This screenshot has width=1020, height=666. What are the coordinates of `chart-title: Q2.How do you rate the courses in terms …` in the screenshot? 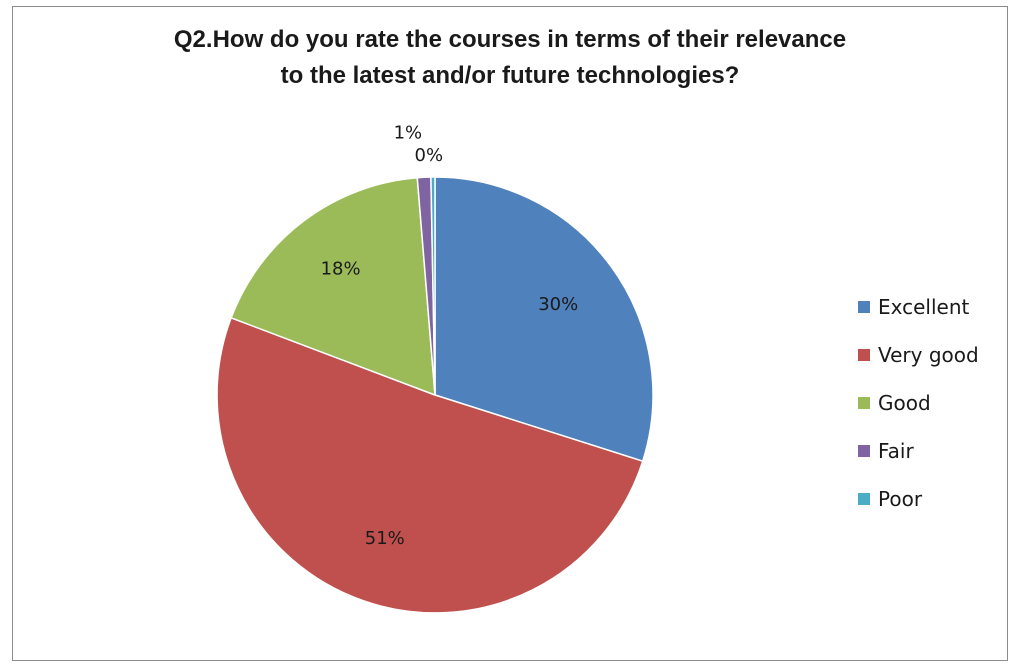 It's located at (510, 58).